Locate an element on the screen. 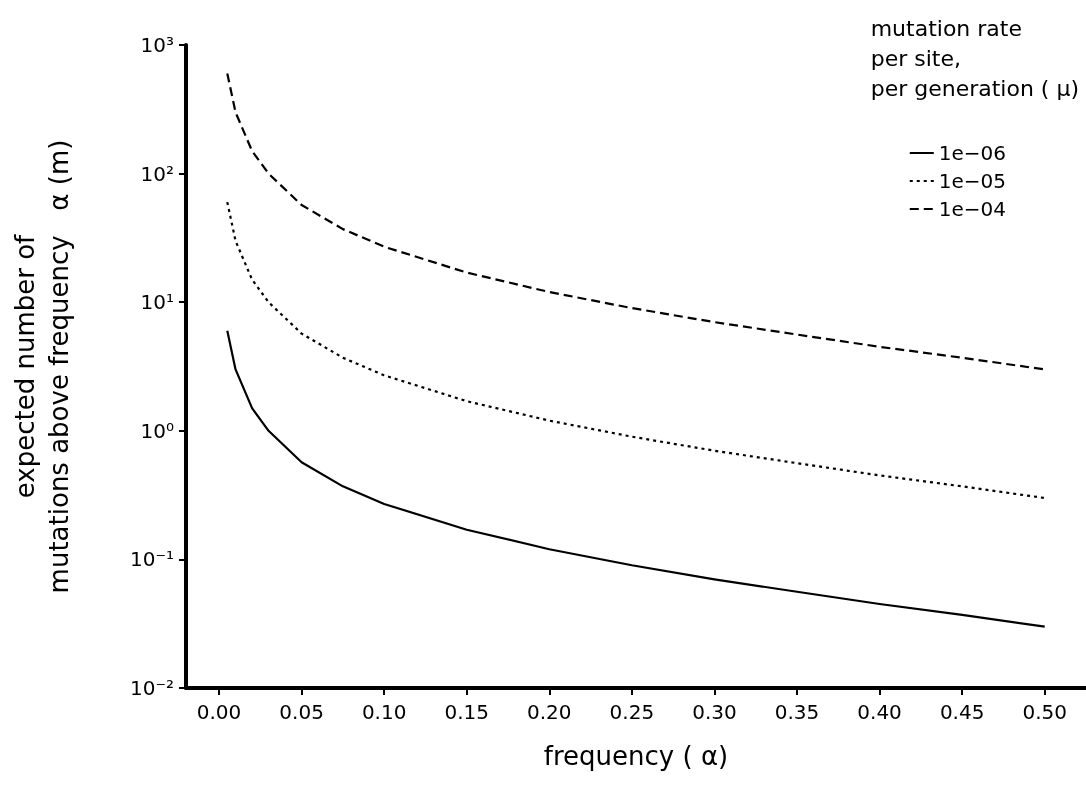 This screenshot has width=1086, height=788. legend-label: 1e−06 is located at coordinates (972, 153).